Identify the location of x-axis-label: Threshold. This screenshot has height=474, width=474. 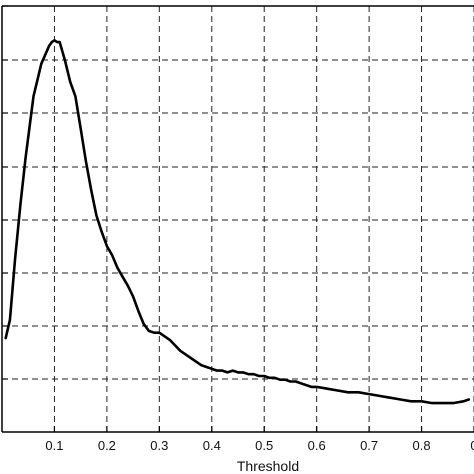
(268, 466).